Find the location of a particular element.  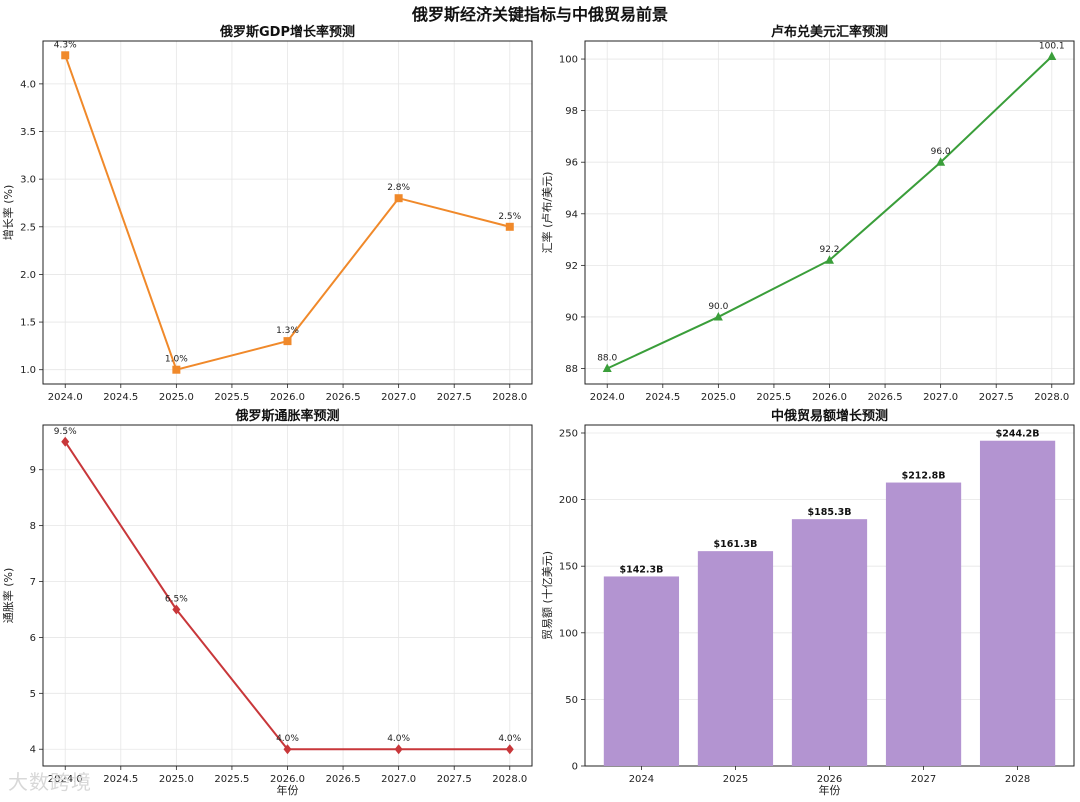

watermark-text: 大数跨境 is located at coordinates (50, 782).